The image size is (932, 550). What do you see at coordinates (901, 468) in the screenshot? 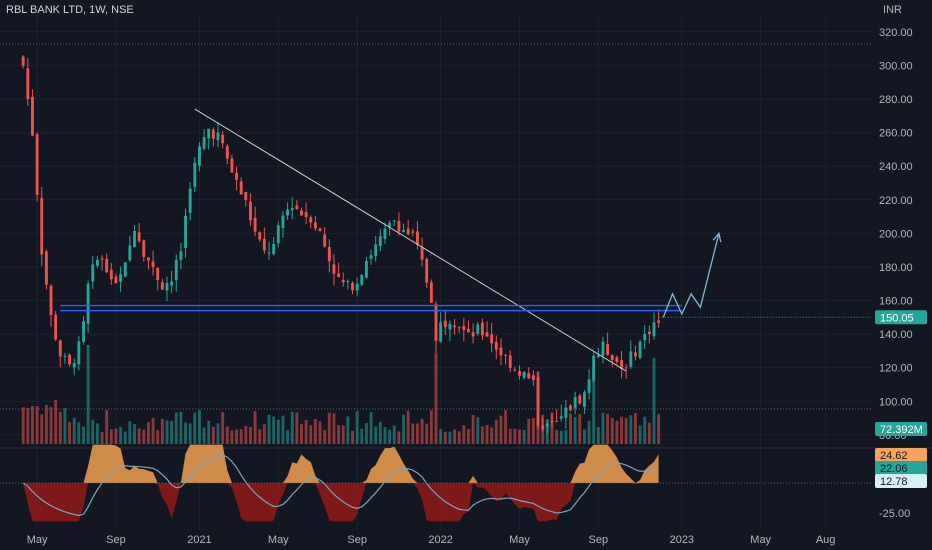
I see `osc-tag-1: 22.06` at bounding box center [901, 468].